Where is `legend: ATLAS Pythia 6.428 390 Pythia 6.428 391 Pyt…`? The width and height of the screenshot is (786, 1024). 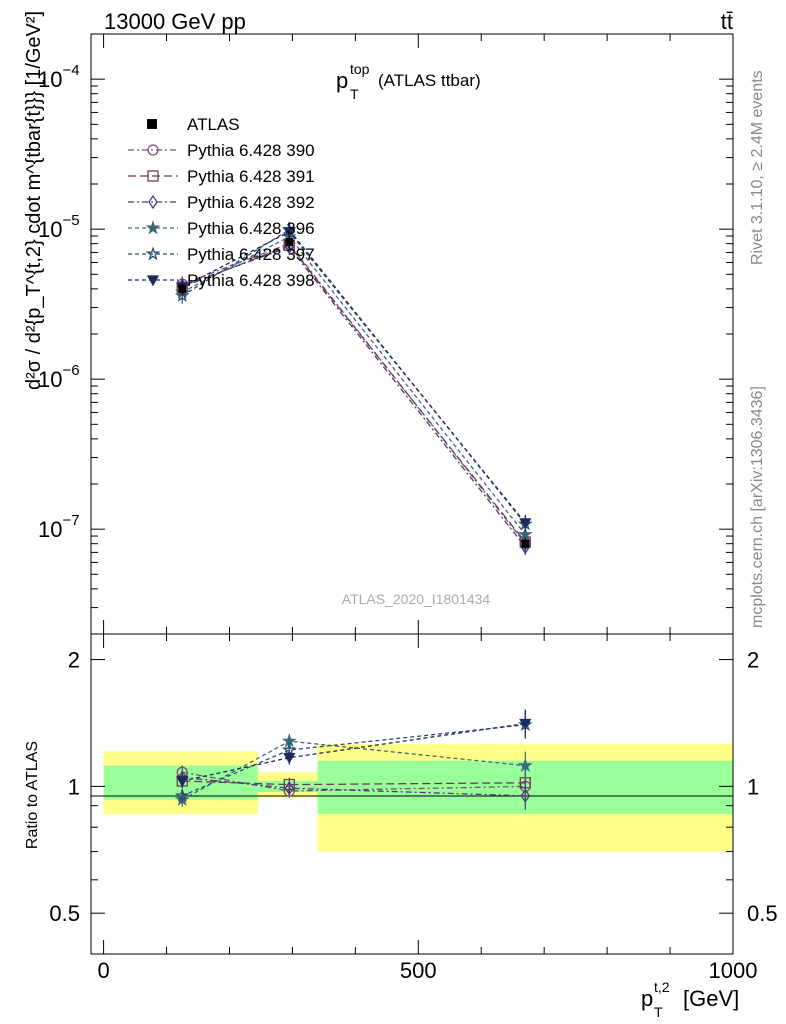
legend: ATLAS Pythia 6.428 390 Pythia 6.428 391 Pyt… is located at coordinates (221, 202).